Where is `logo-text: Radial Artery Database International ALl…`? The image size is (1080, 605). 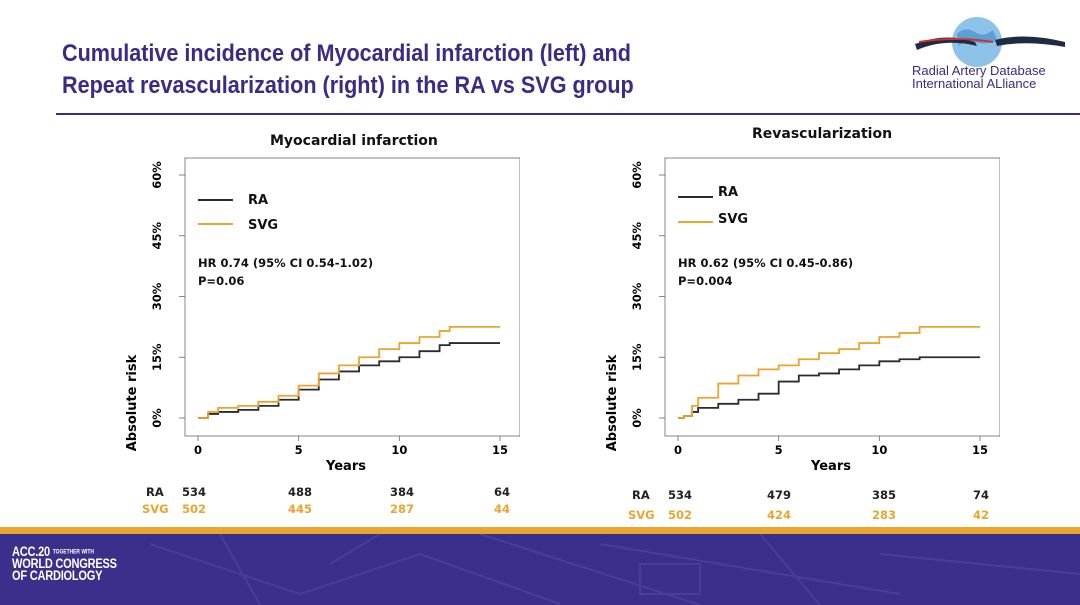 logo-text: Radial Artery Database International ALl… is located at coordinates (979, 77).